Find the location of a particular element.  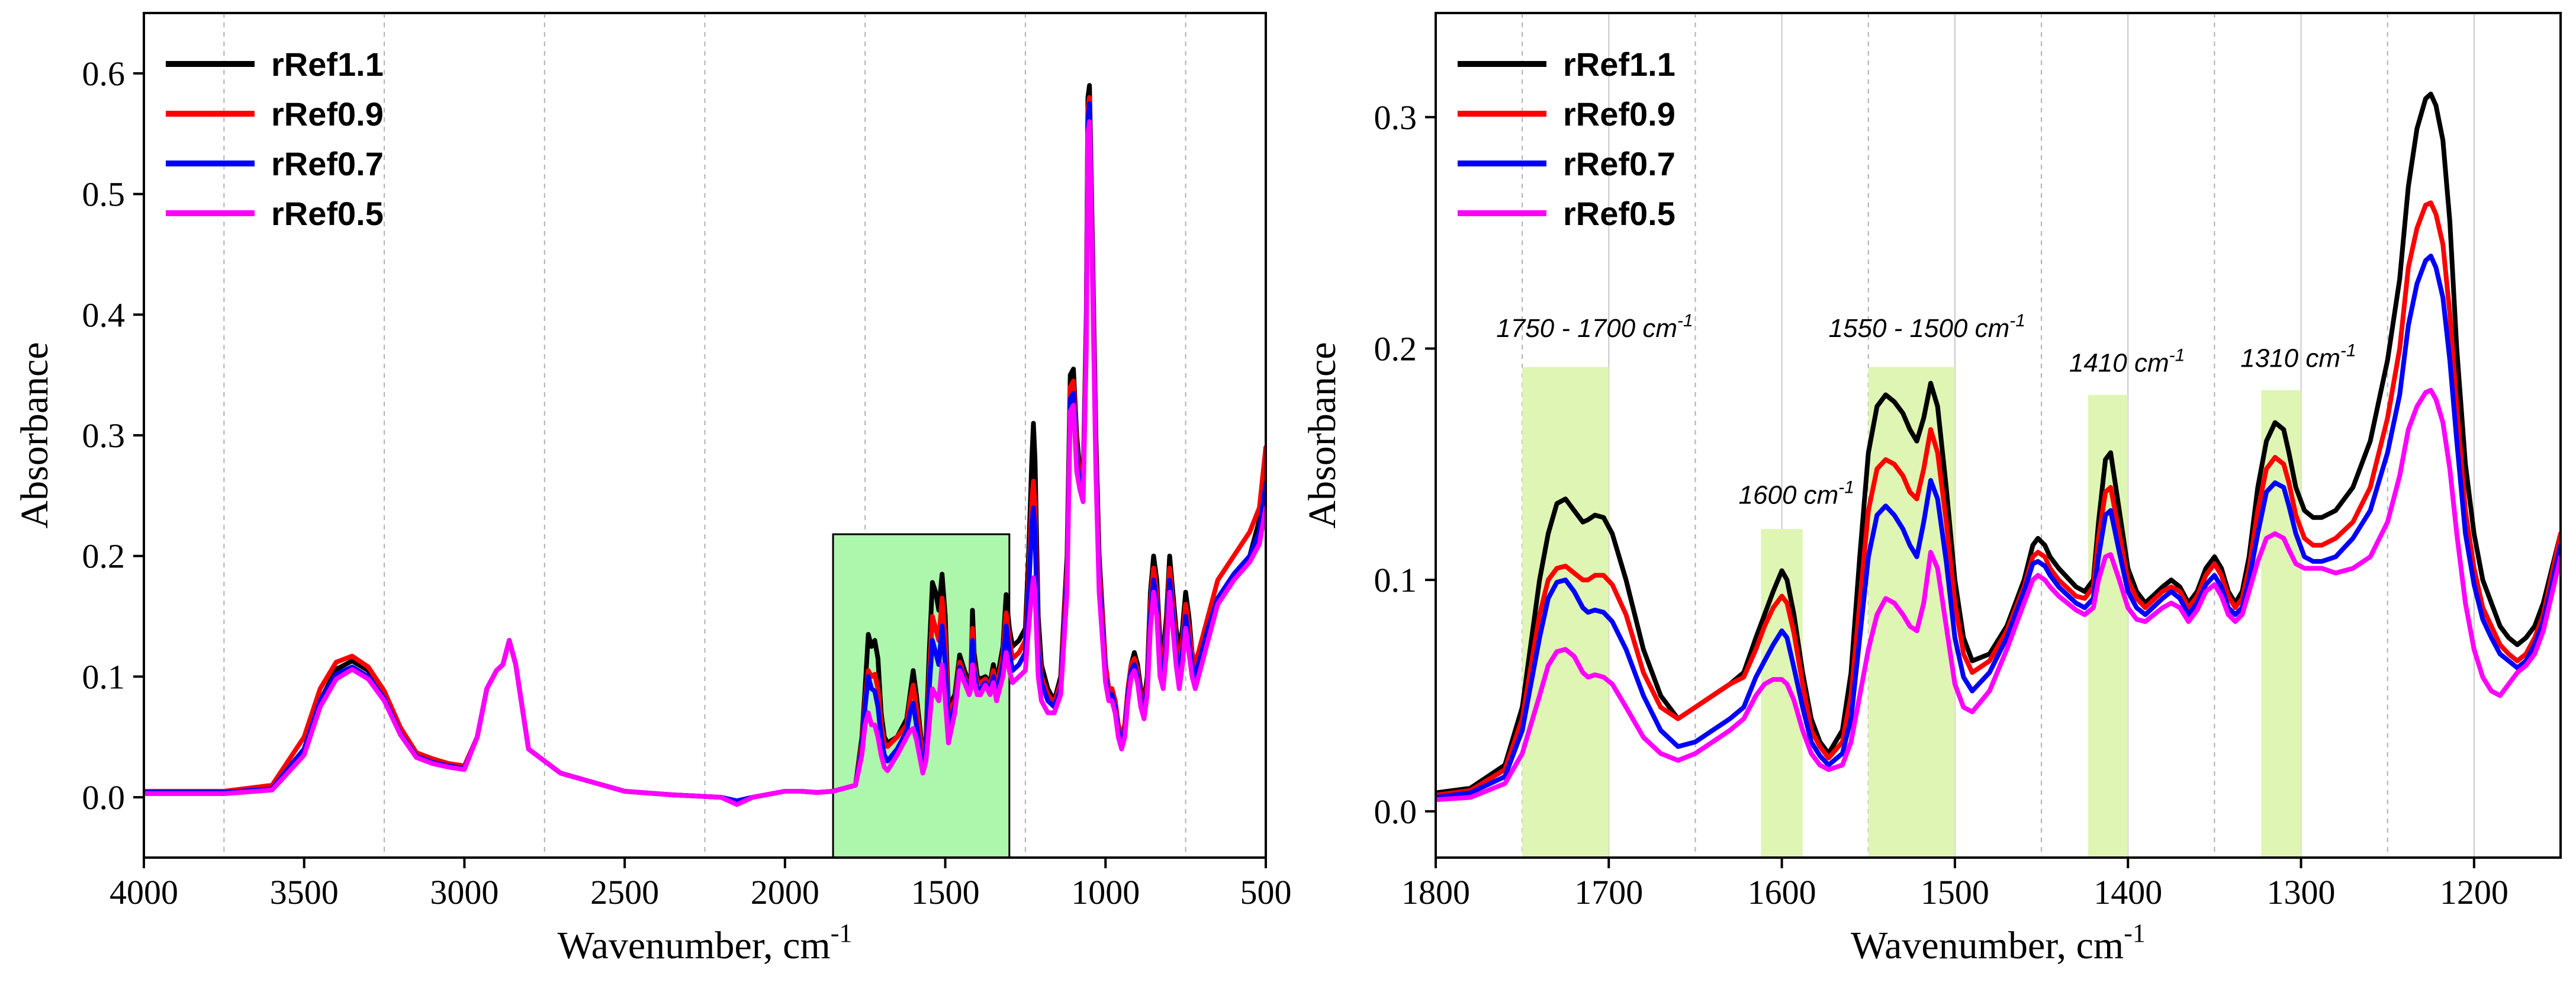

band-label-text: 1600 cm is located at coordinates (1789, 494).